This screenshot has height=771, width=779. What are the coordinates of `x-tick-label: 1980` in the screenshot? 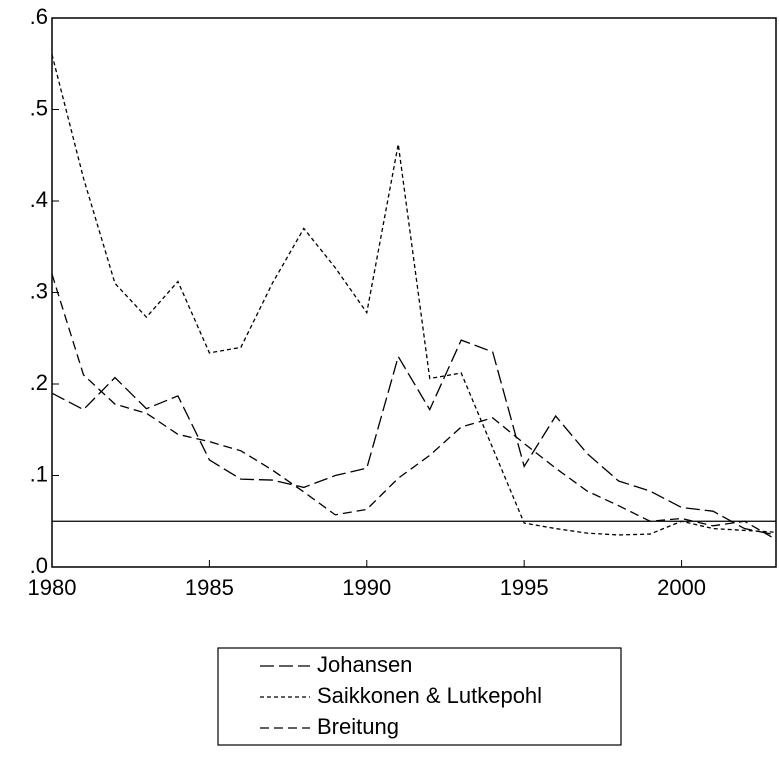 It's located at (52, 587).